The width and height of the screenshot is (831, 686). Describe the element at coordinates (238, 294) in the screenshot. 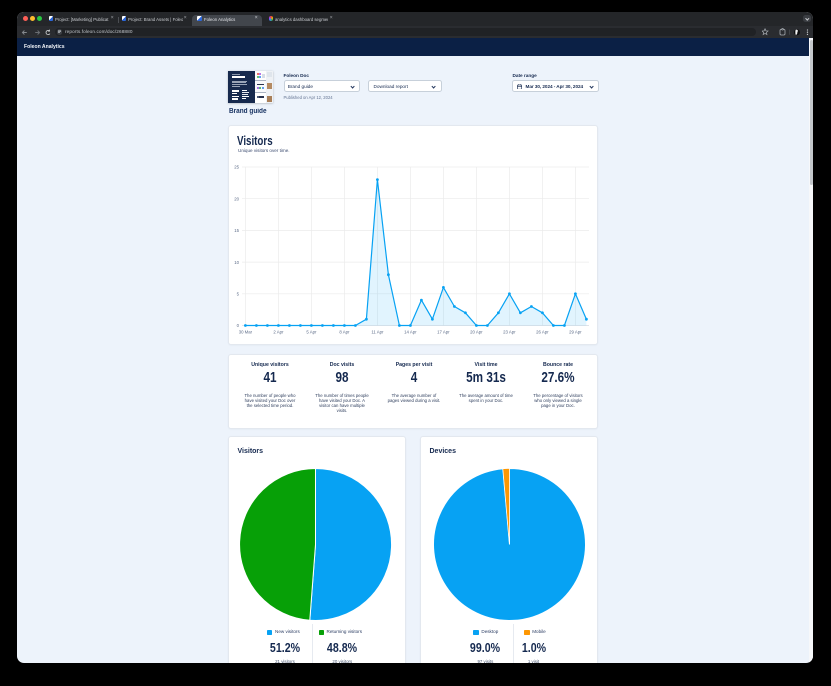

I see `svg-text: 5` at that location.